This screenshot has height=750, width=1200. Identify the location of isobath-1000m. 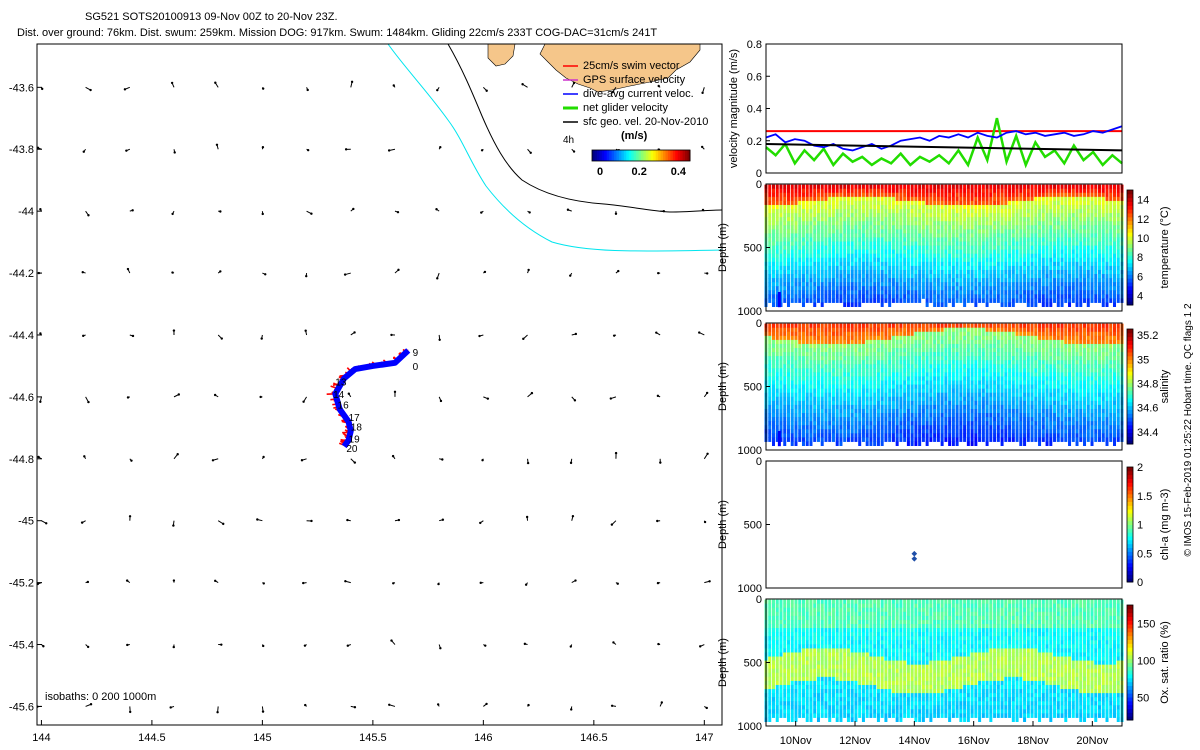
(584, 128).